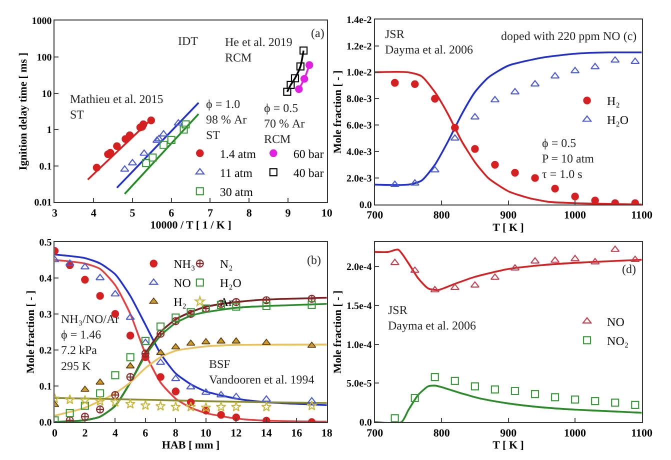 This screenshot has height=460, width=671. Describe the element at coordinates (359, 306) in the screenshot. I see `y-tick-label: 1.5e-4` at that location.